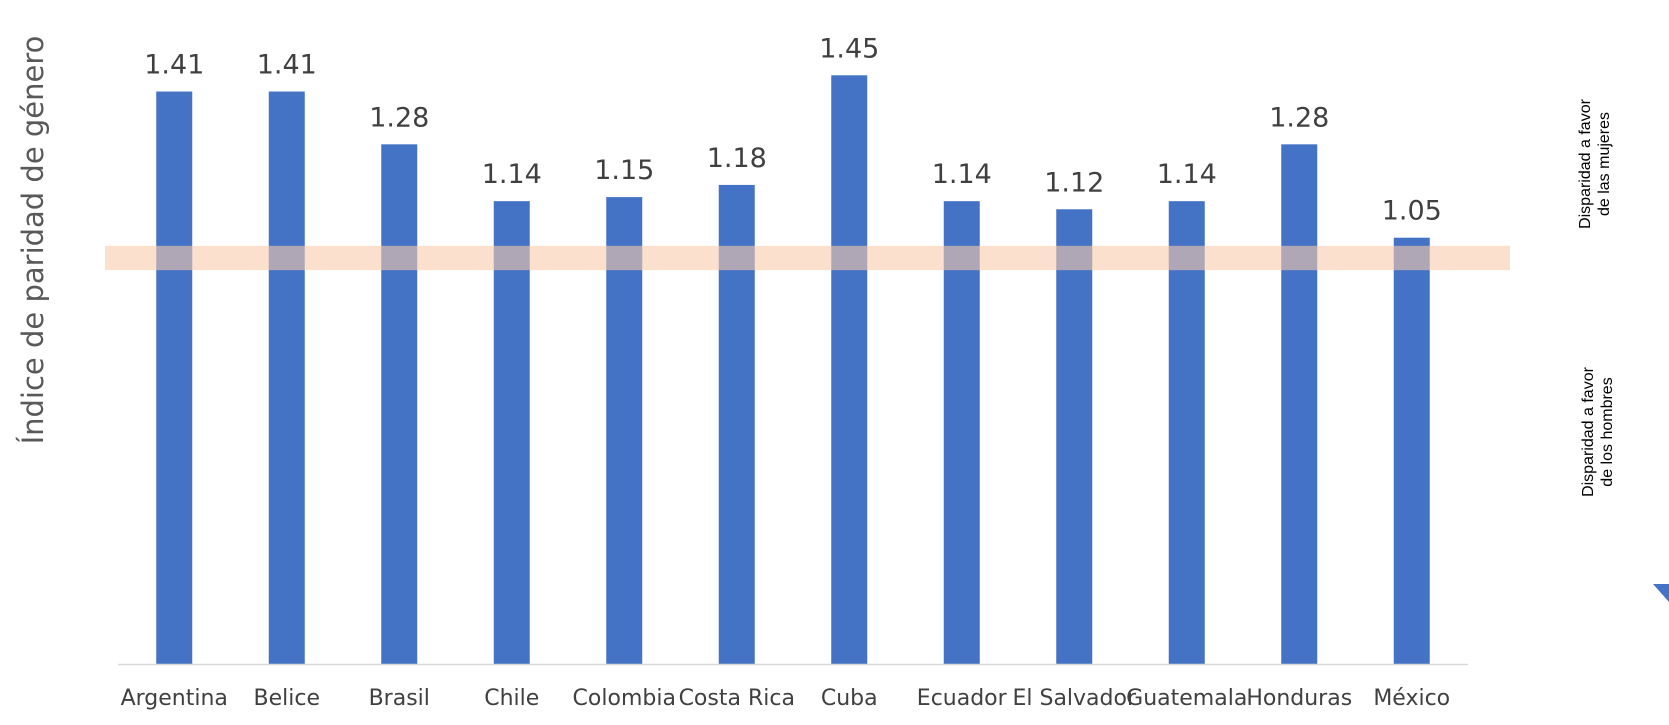  I want to click on upper-annotation-line-2: de las mujeres, so click(1604, 164).